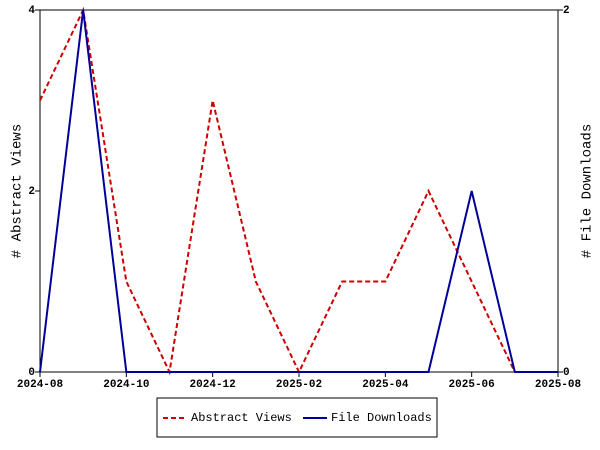 Image resolution: width=600 pixels, height=450 pixels. What do you see at coordinates (297, 417) in the screenshot?
I see `legend-box` at bounding box center [297, 417].